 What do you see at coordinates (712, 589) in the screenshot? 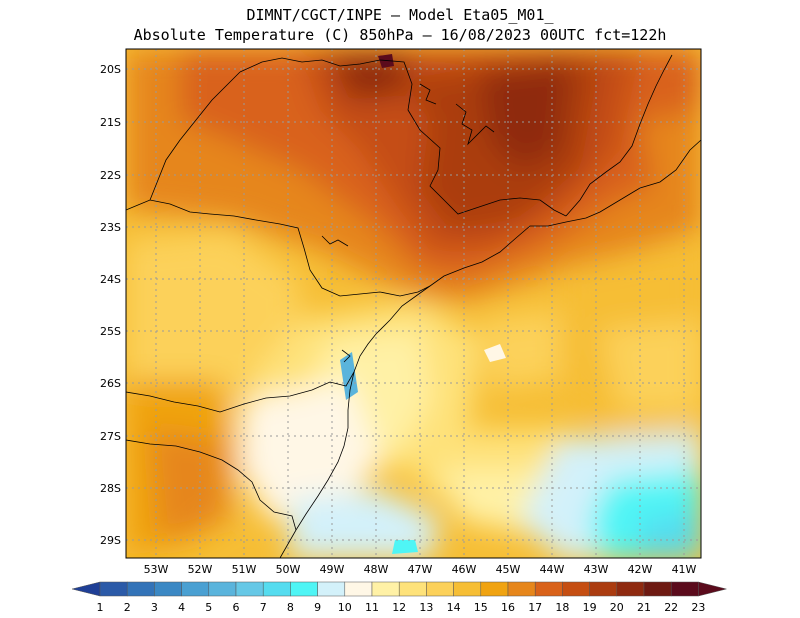
I see `colorbar-high-arrow` at bounding box center [712, 589].